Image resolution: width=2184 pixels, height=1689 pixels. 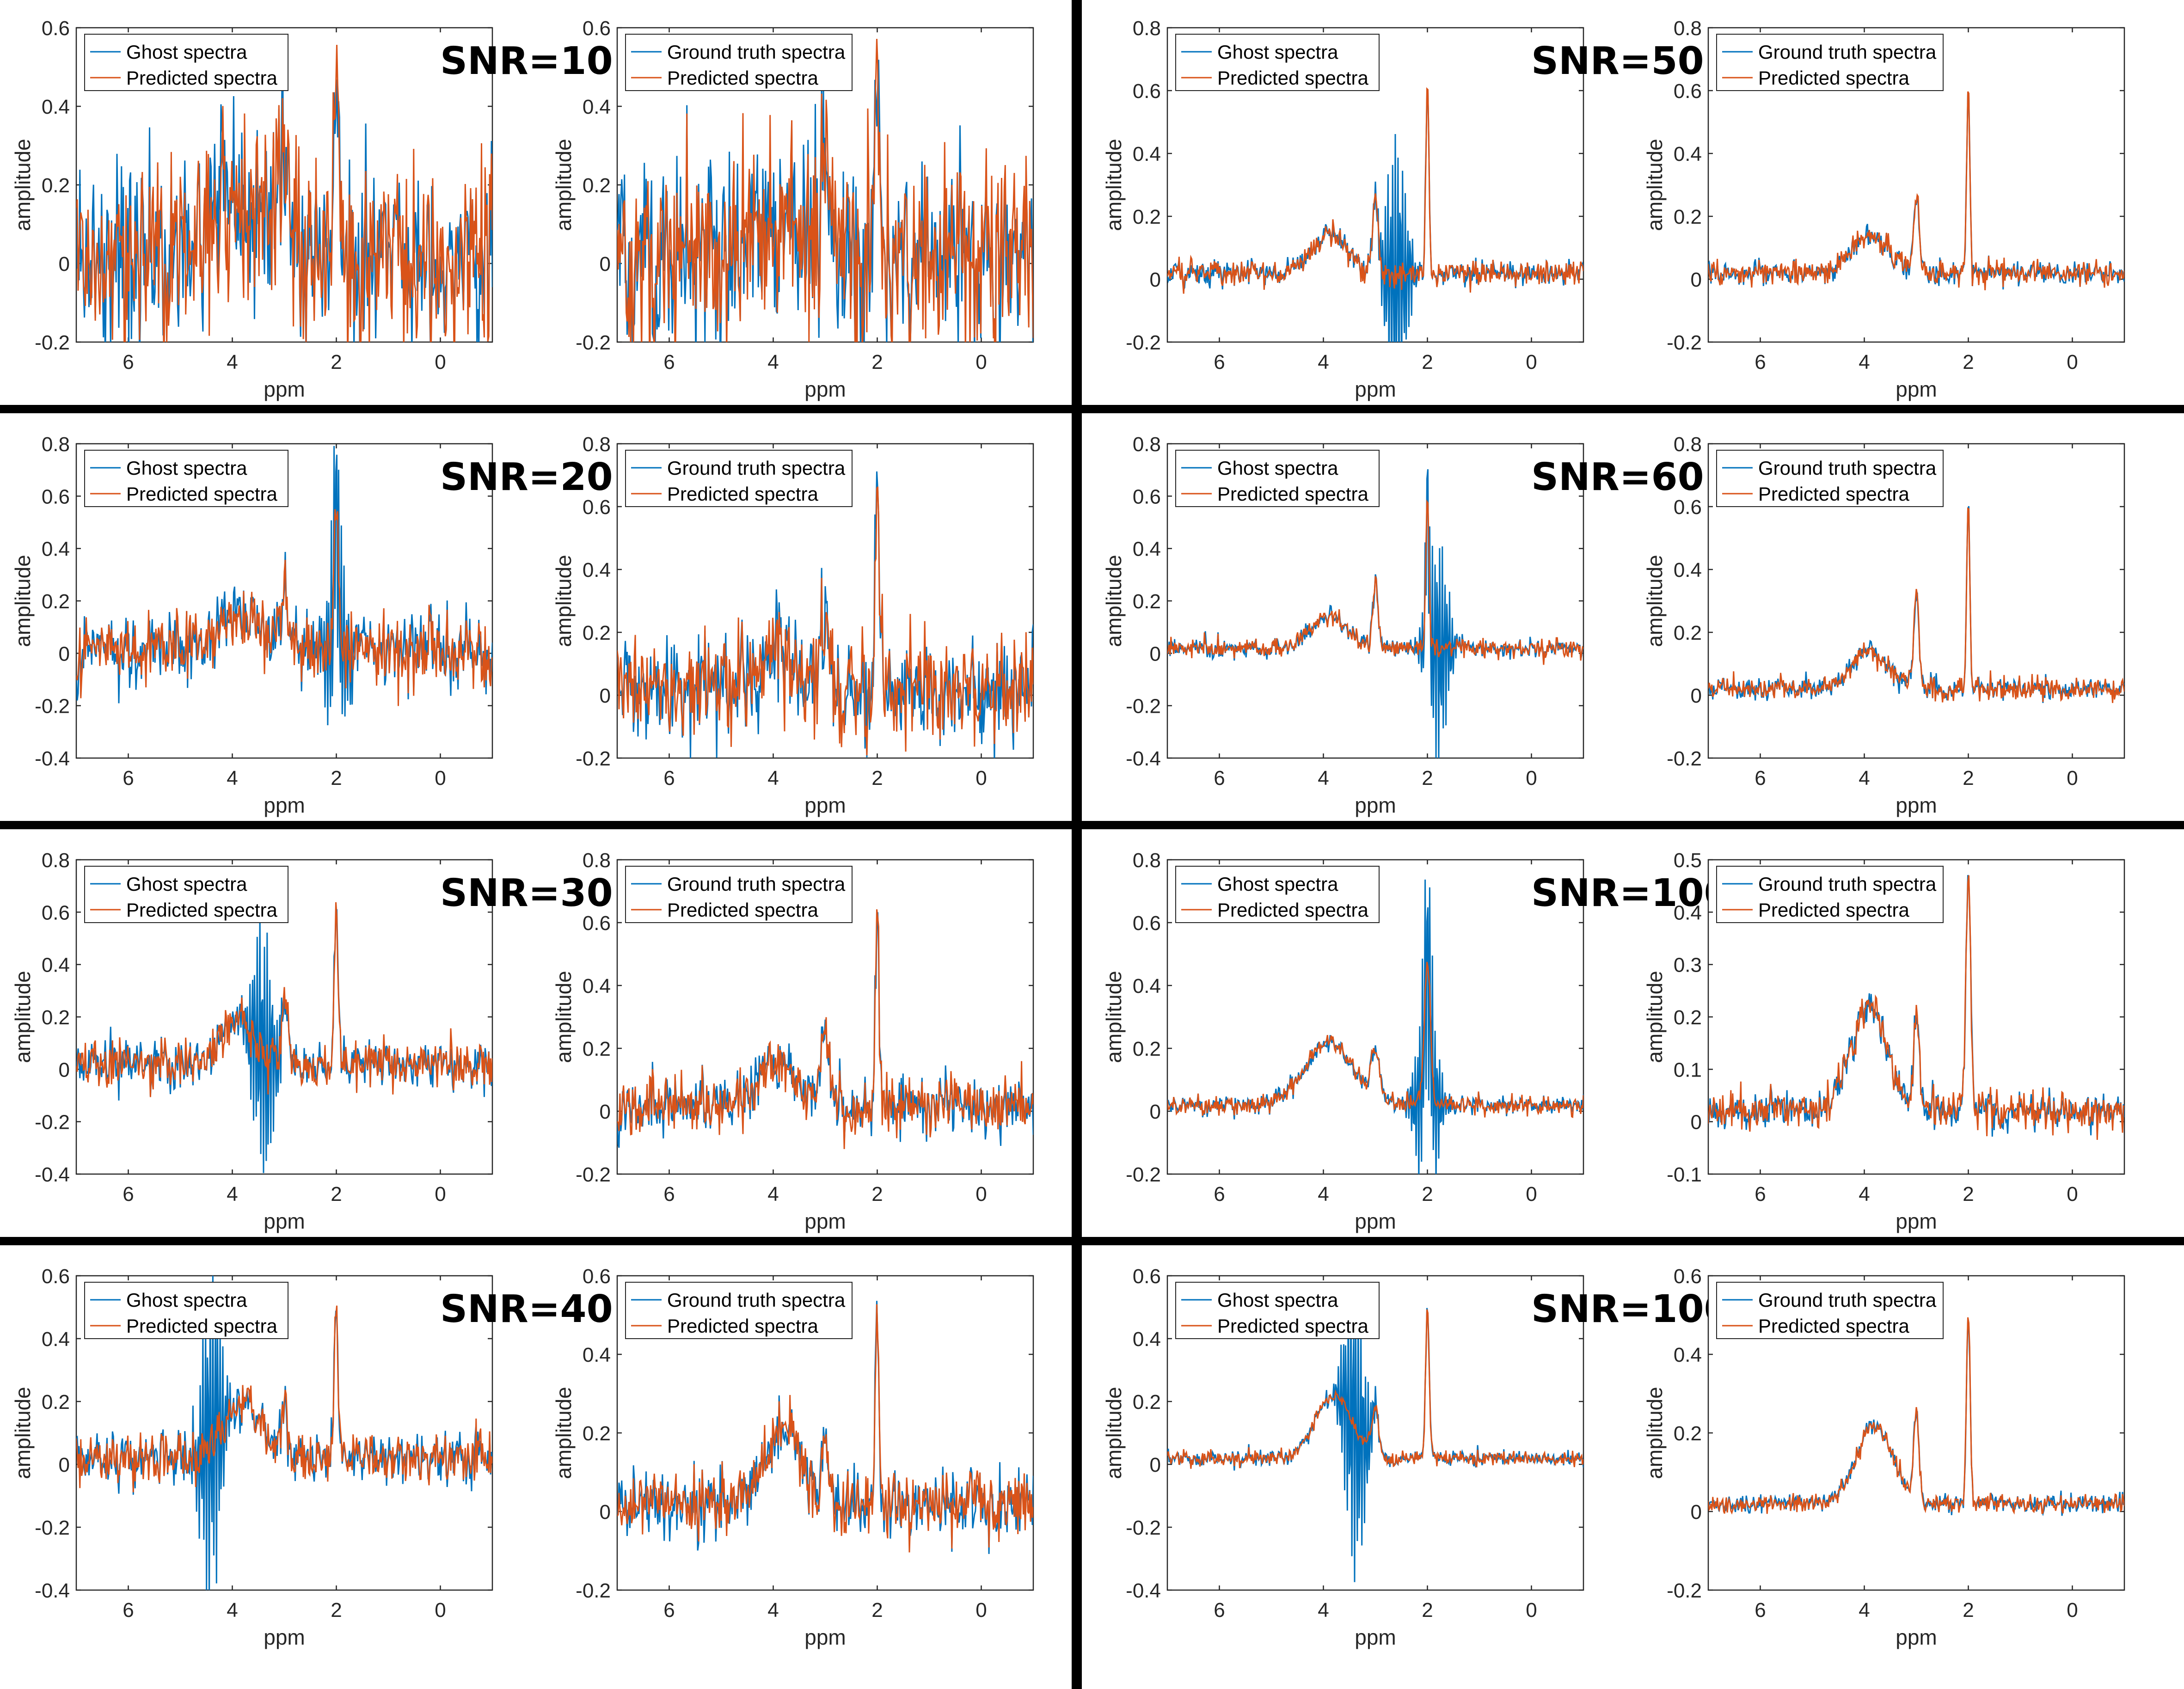 What do you see at coordinates (1630, 893) in the screenshot?
I see `snr-label: SNR=100` at bounding box center [1630, 893].